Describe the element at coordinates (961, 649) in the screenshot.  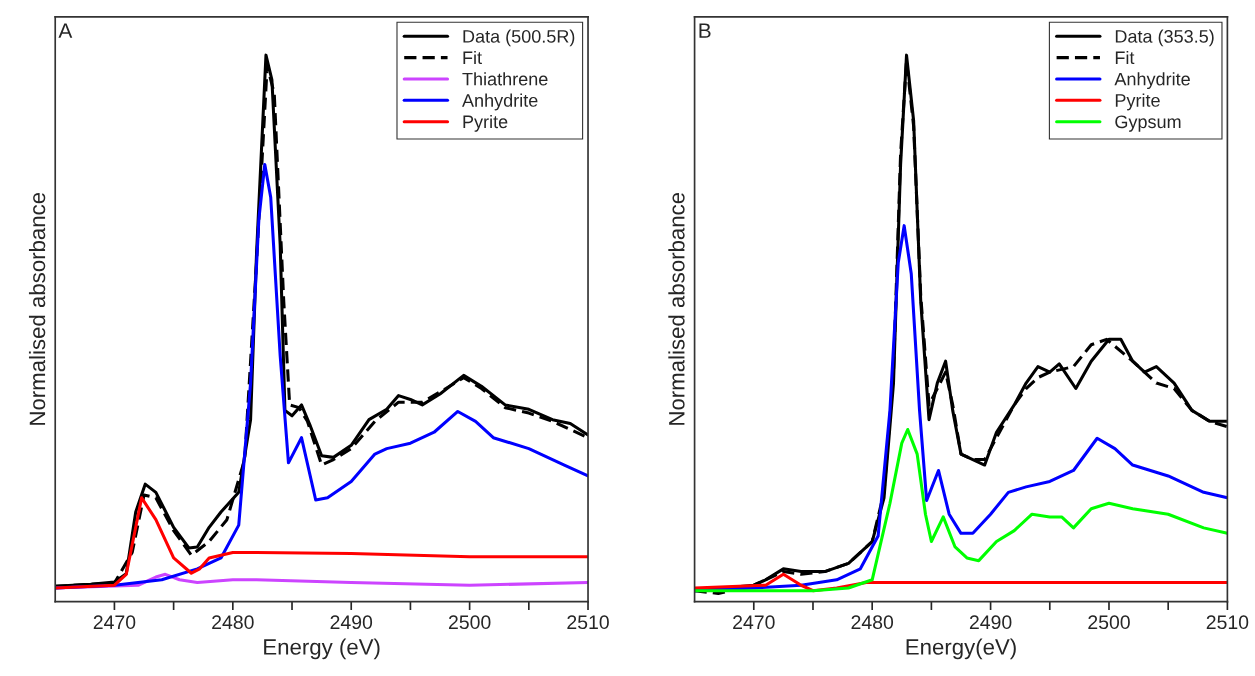
I see `x-axis-title: Energy(eV)` at that location.